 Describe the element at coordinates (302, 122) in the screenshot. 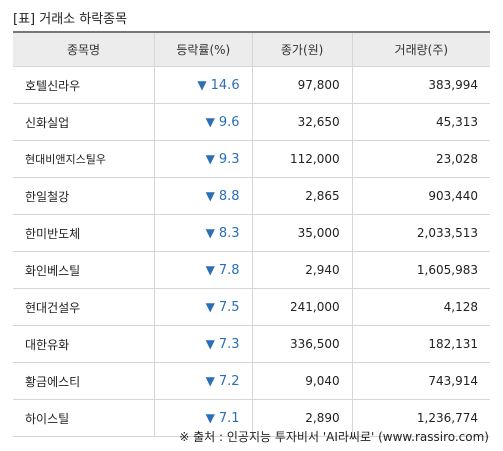

I see `close-price: 32,650` at that location.